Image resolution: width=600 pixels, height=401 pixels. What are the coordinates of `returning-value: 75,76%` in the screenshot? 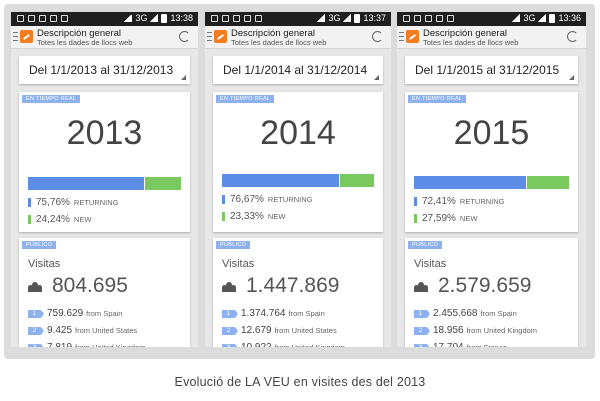 It's located at (53, 202).